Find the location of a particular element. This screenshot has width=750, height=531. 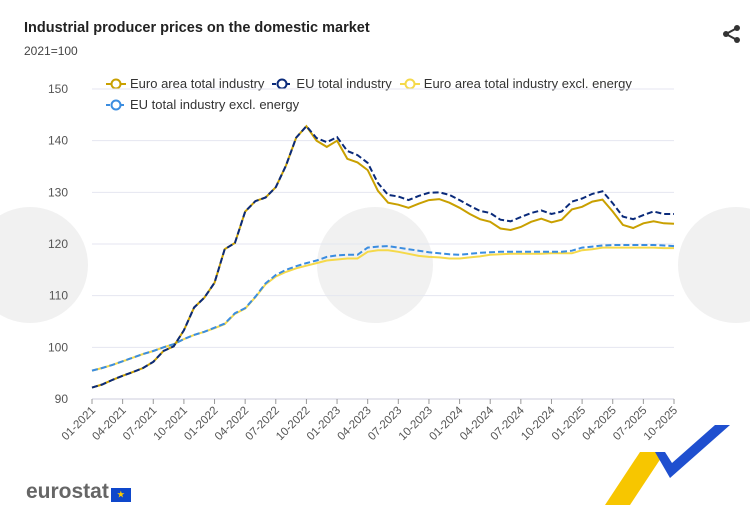

x-tick-label: 10-2023 is located at coordinates (416, 424).